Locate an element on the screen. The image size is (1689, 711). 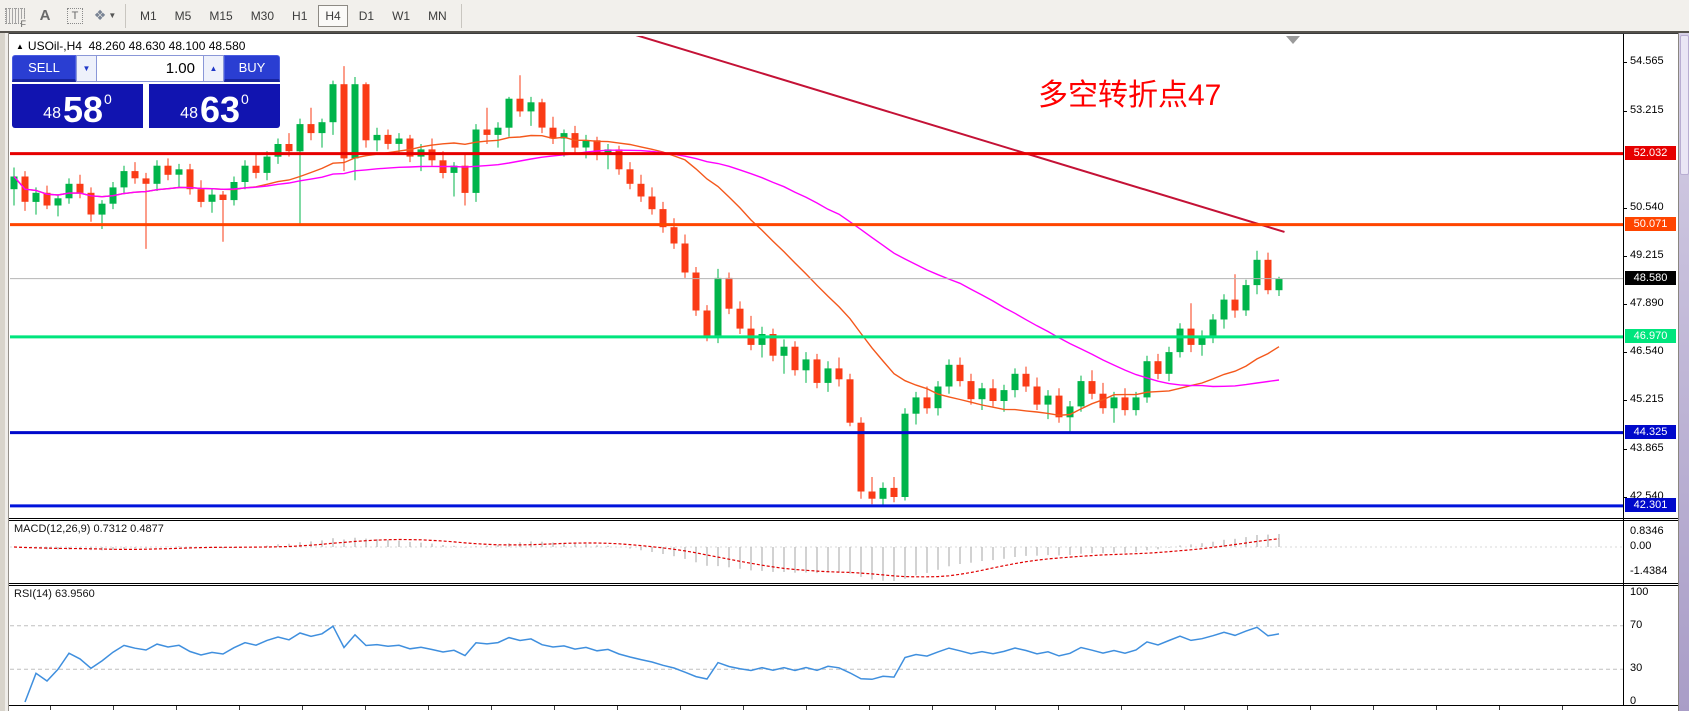
price-level-badge: 46.970 is located at coordinates (1650, 336).